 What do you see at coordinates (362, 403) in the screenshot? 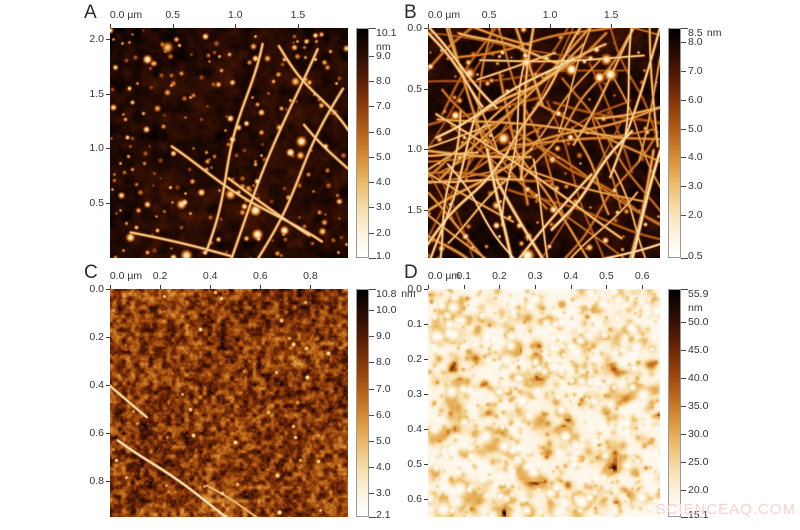
I see `panel-c-colorbar-strip` at bounding box center [362, 403].